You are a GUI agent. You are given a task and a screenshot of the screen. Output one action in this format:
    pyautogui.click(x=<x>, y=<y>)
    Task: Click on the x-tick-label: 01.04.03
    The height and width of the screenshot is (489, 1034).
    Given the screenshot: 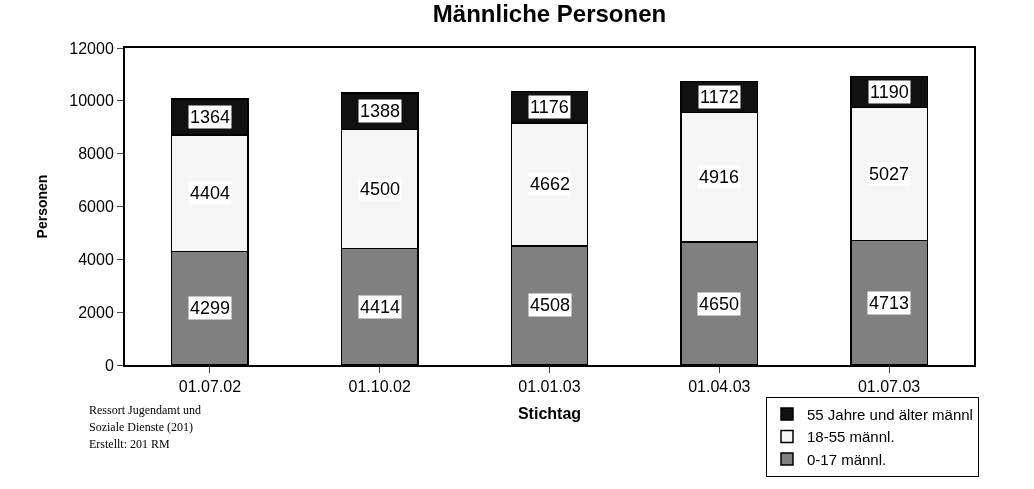 What is the action you would take?
    pyautogui.click(x=719, y=387)
    